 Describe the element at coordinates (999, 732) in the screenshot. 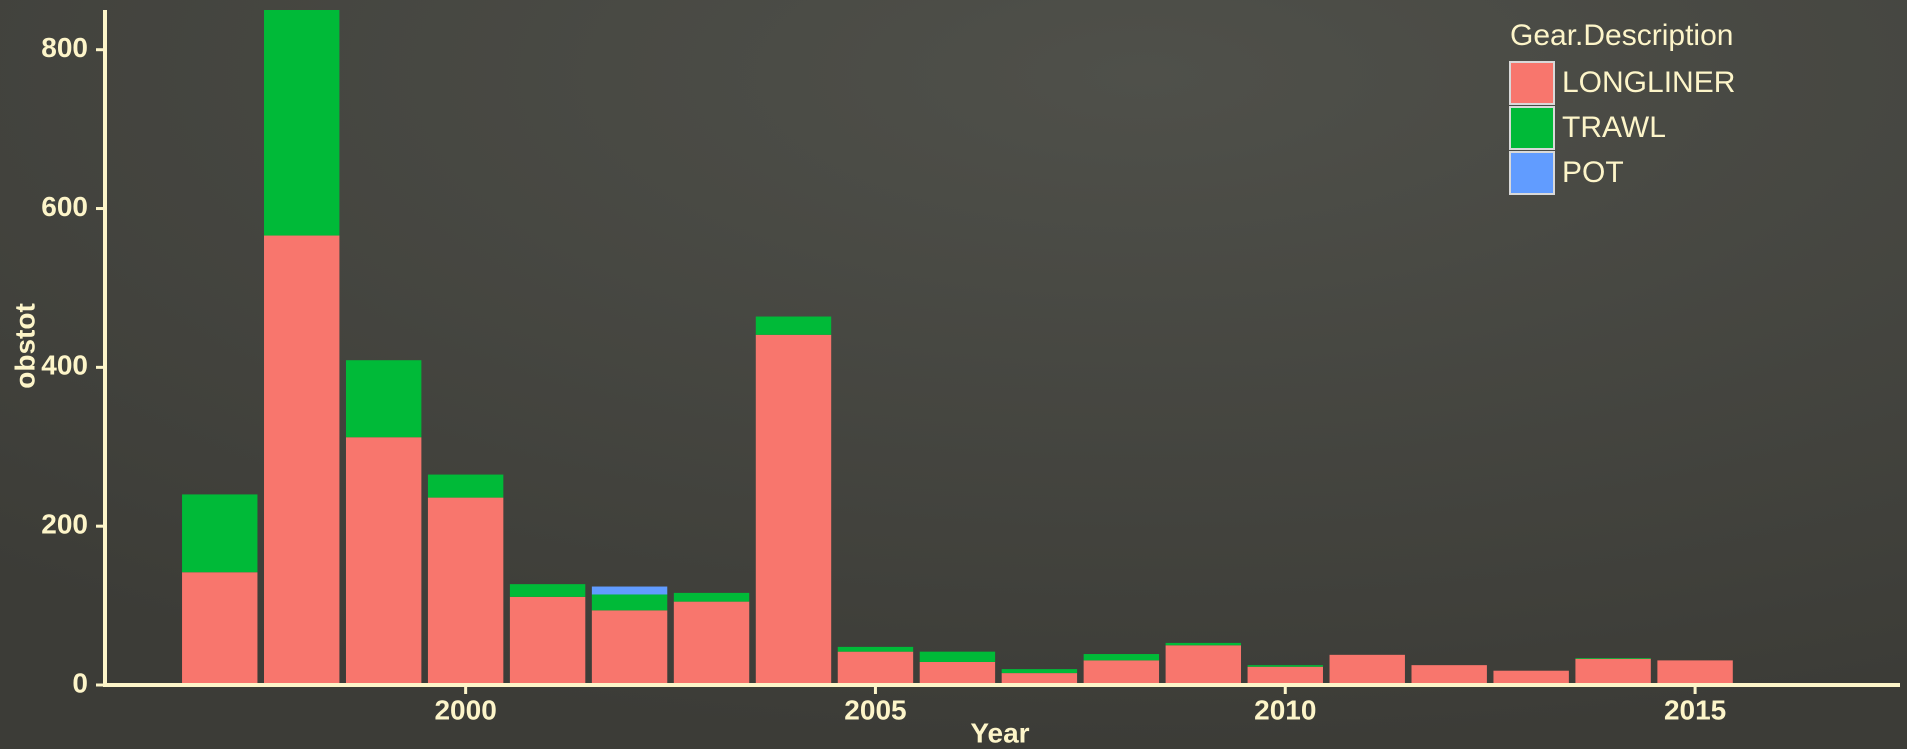

I see `x-axis-title: Year` at that location.